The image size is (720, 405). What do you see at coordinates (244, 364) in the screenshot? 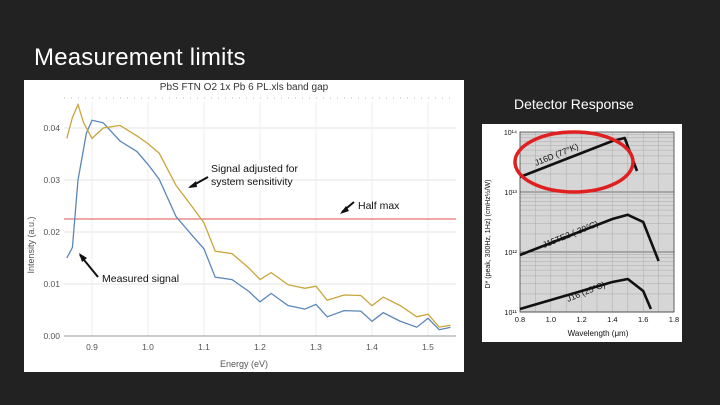
I see `pl-chart-x-label: Energy (eV)` at bounding box center [244, 364].